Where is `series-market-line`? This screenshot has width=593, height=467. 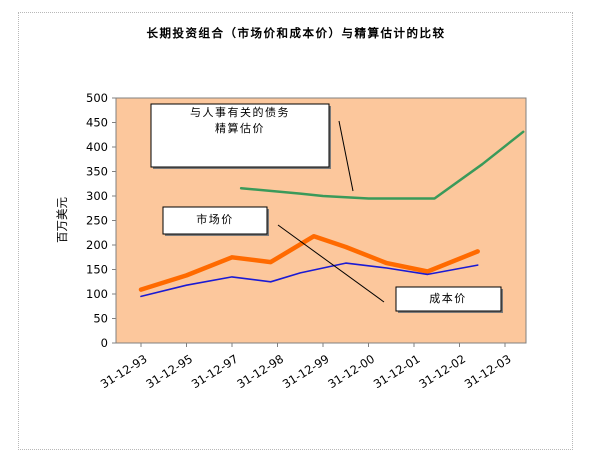
series-market-line is located at coordinates (309, 262).